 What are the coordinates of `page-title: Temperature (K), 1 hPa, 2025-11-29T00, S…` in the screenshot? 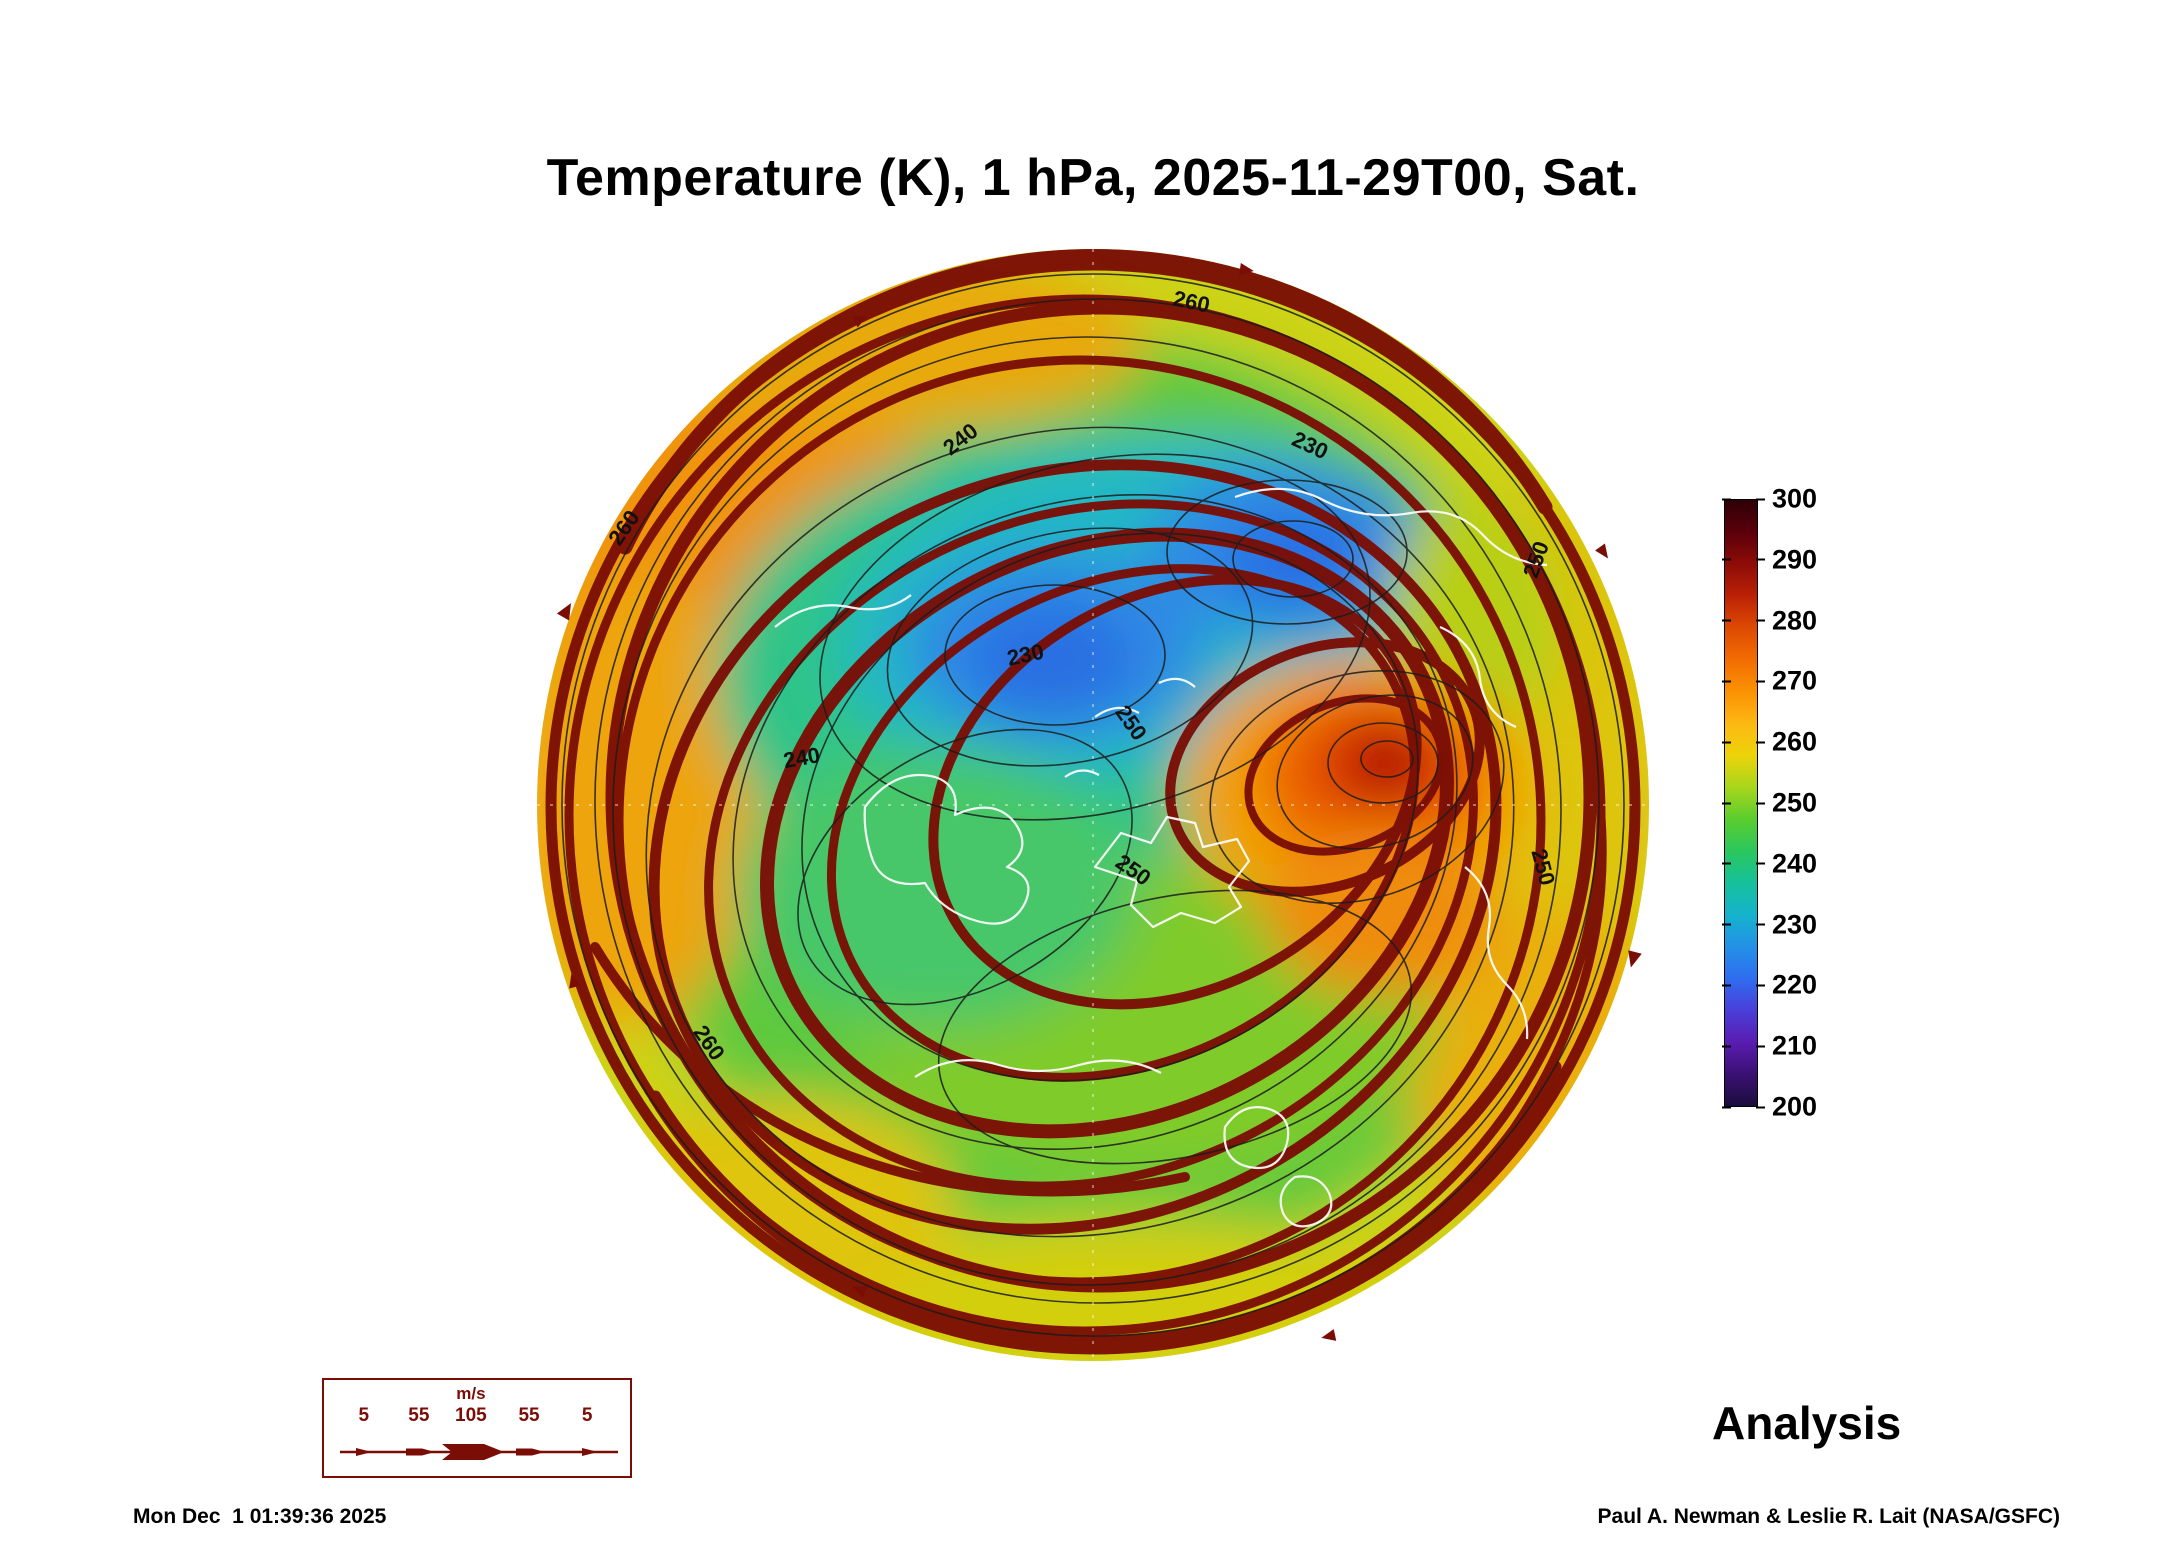 It's located at (1093, 178).